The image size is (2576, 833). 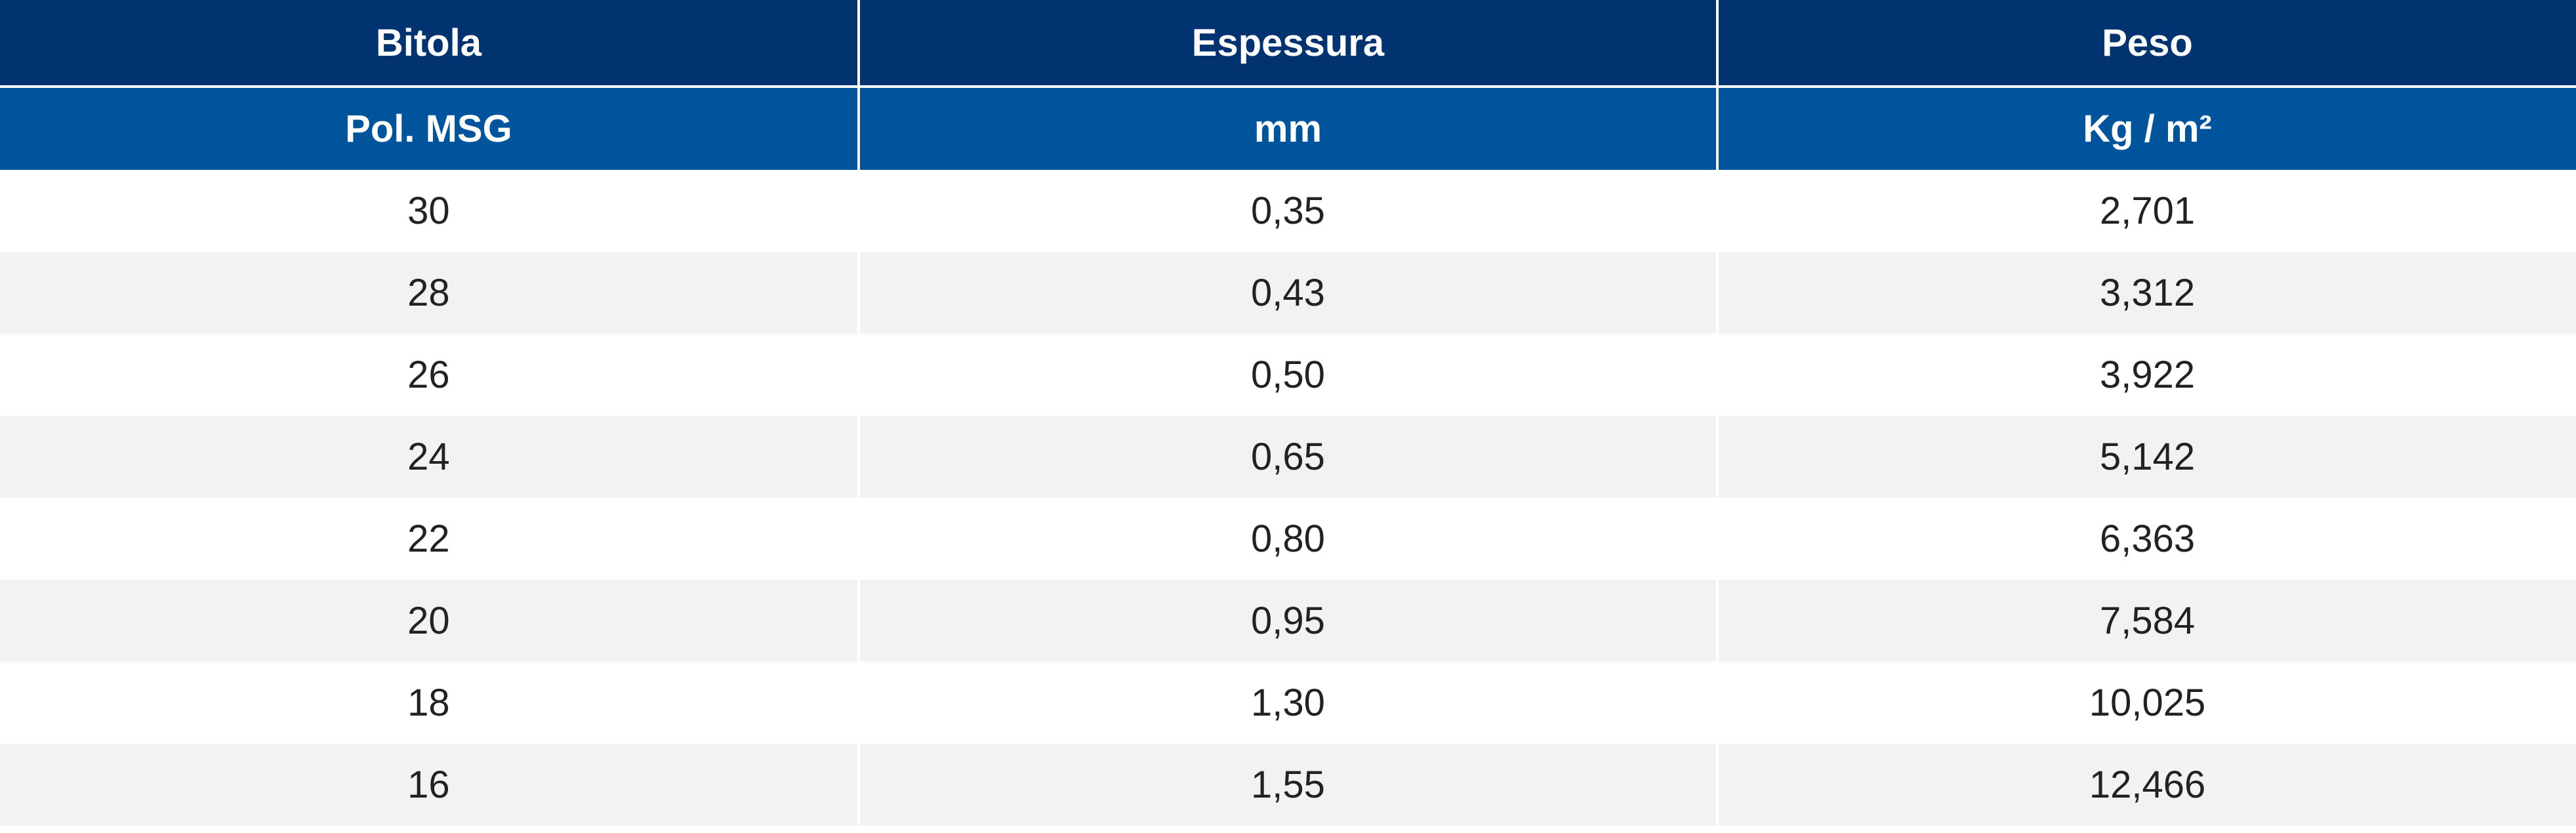 I want to click on header-row: Bitola Espessura Peso, so click(x=1288, y=43).